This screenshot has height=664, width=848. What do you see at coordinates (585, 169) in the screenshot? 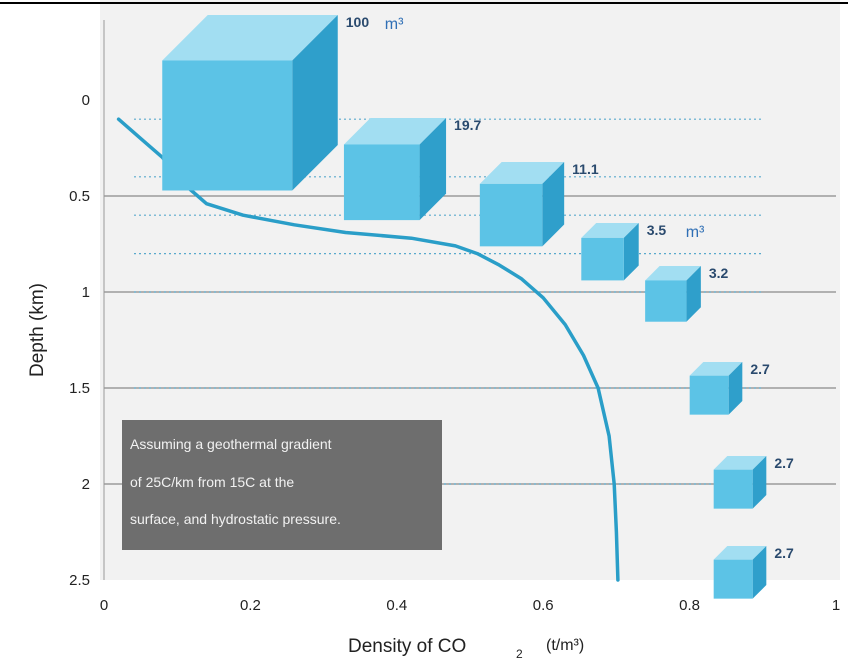
I see `volume-label: 11.1` at bounding box center [585, 169].